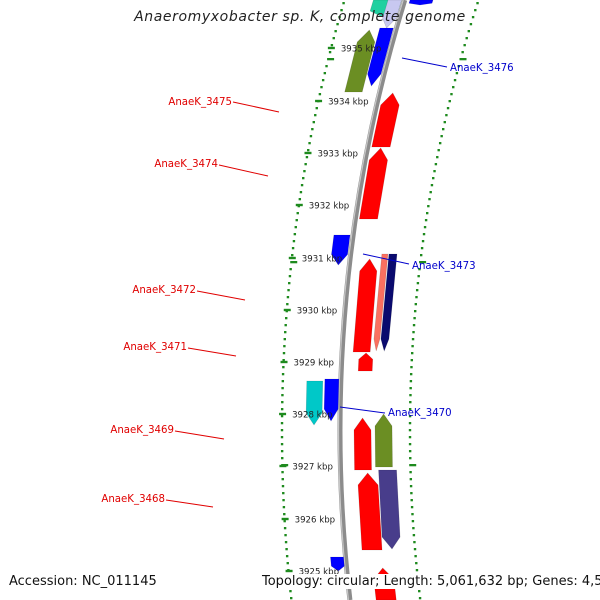 This screenshot has height=600, width=600. What do you see at coordinates (315, 521) in the screenshot?
I see `ruler-label: 3926 kbp` at bounding box center [315, 521].